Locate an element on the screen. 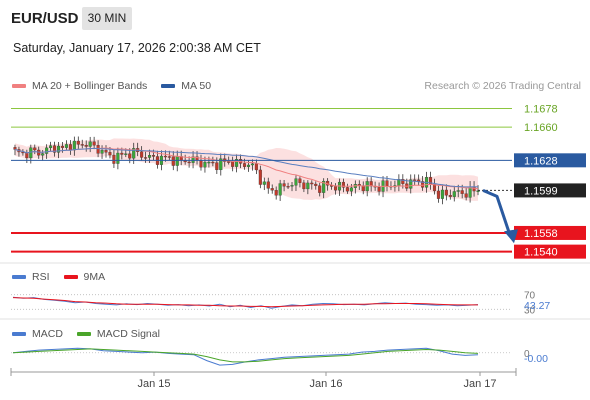 The image size is (590, 400). main-legend: MA 20 + Bollinger Bands MA 50 is located at coordinates (118, 86).